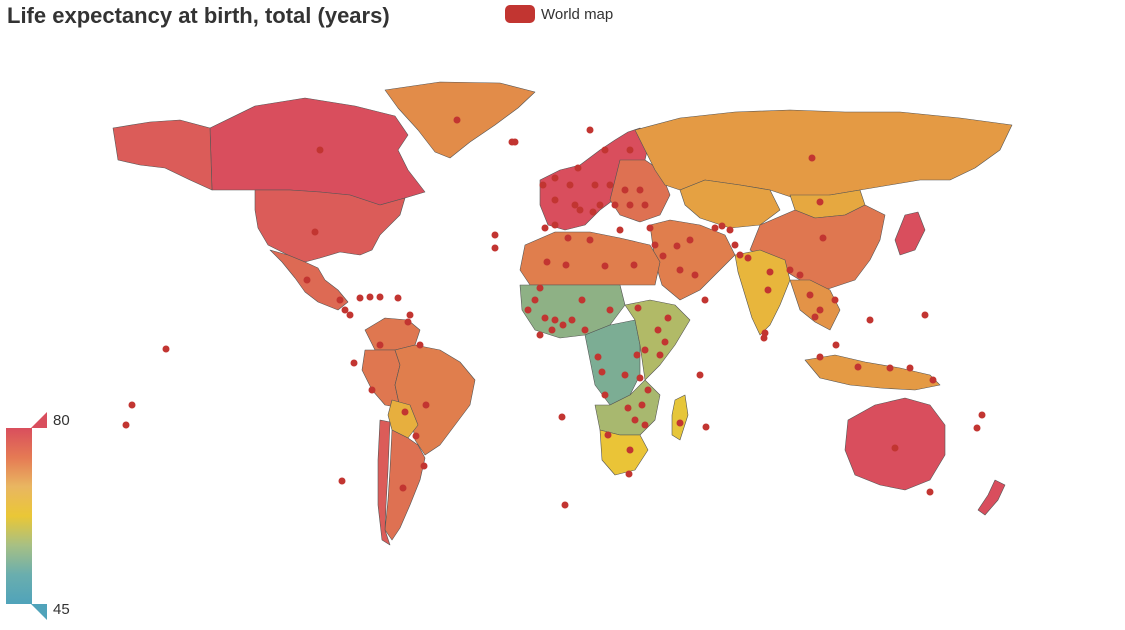 This screenshot has width=1125, height=630. What do you see at coordinates (991, 497) in the screenshot?
I see `region-new-zealand` at bounding box center [991, 497].